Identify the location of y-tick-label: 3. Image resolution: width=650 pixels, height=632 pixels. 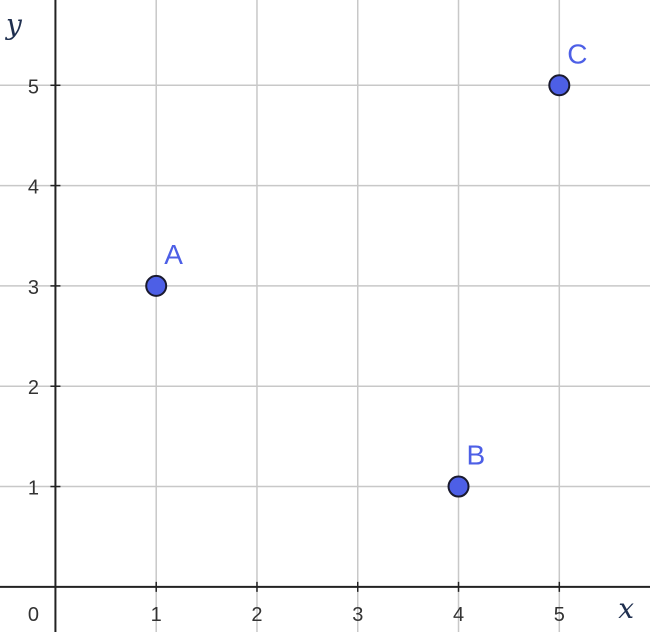
(33, 288).